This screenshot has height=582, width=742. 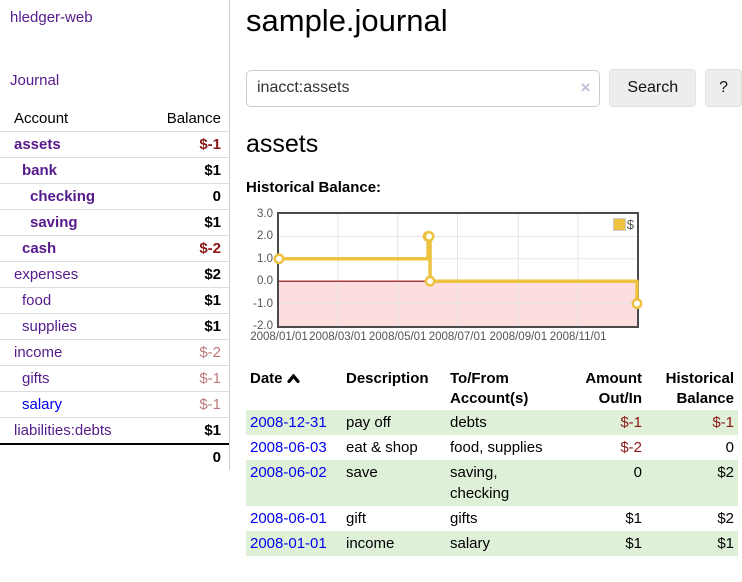 I want to click on search-box: ×, so click(x=423, y=88).